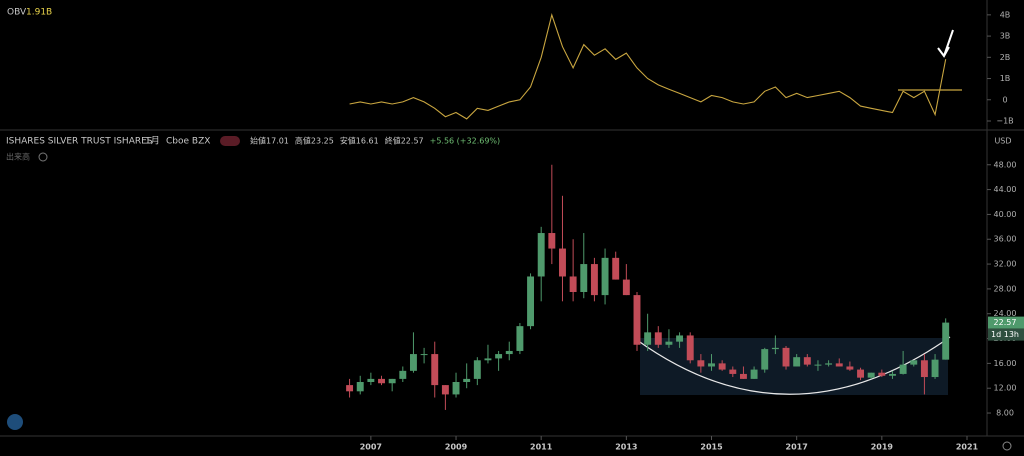 Image resolution: width=1024 pixels, height=456 pixels. What do you see at coordinates (1005, 288) in the screenshot?
I see `y-tick-label: 28.00` at bounding box center [1005, 288].